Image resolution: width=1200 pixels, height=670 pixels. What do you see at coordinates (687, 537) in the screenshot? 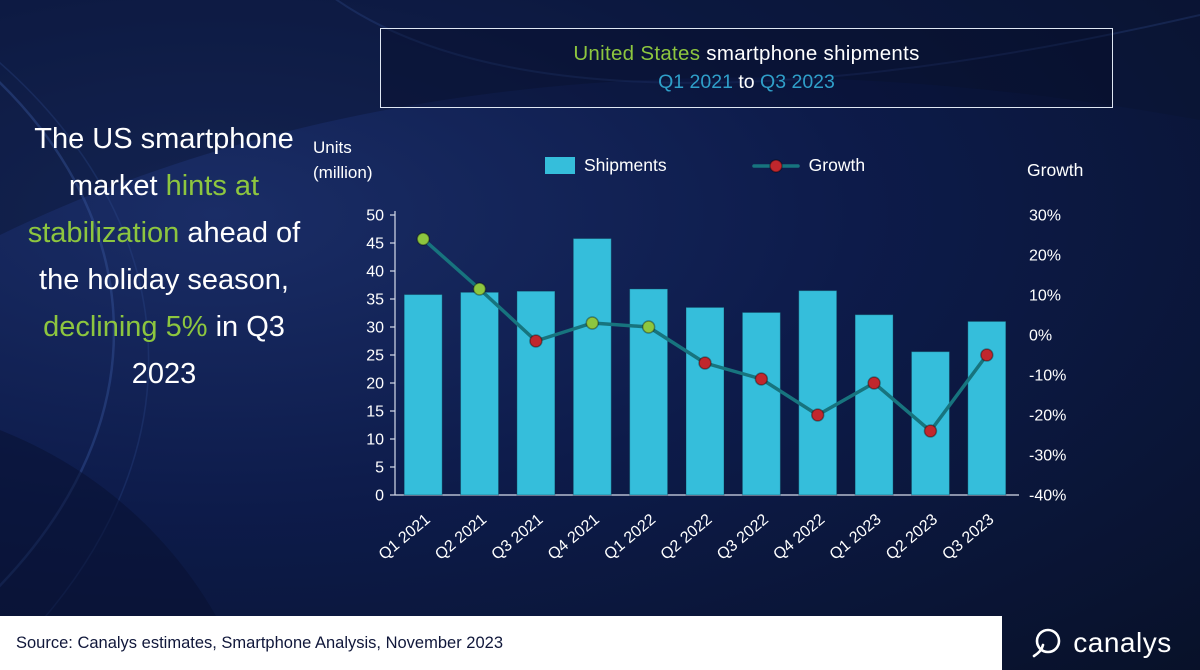
I see `x-axis-tick-label: Q2 2022` at bounding box center [687, 537].